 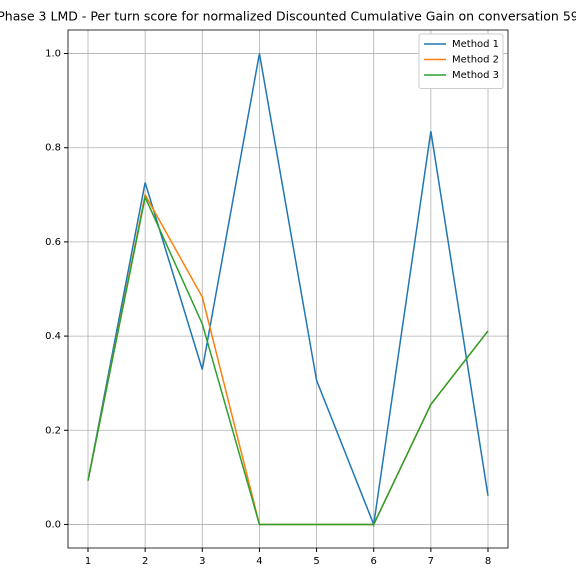 What do you see at coordinates (88, 561) in the screenshot?
I see `x-tick-label: 1` at bounding box center [88, 561].